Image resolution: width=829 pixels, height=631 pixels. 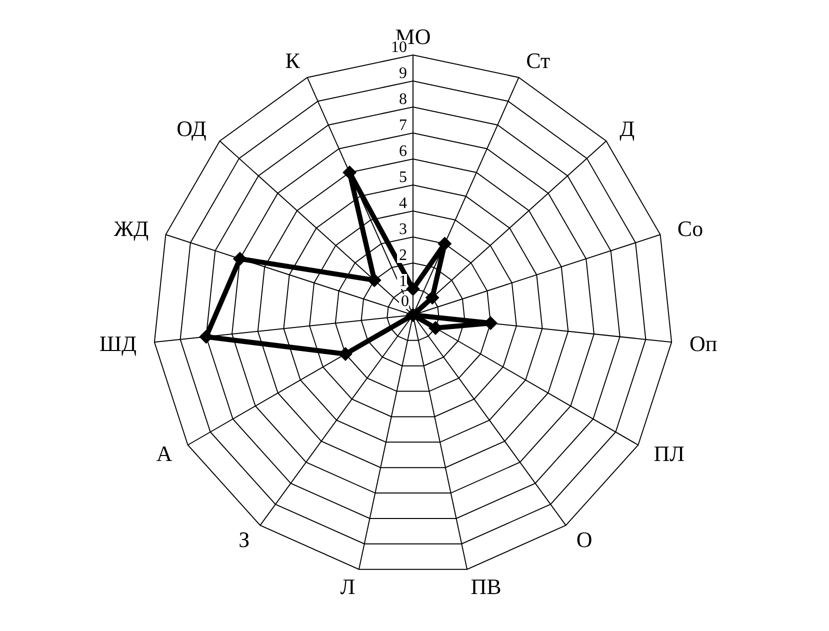 I want to click on spoke-label: Оп, so click(x=703, y=343).